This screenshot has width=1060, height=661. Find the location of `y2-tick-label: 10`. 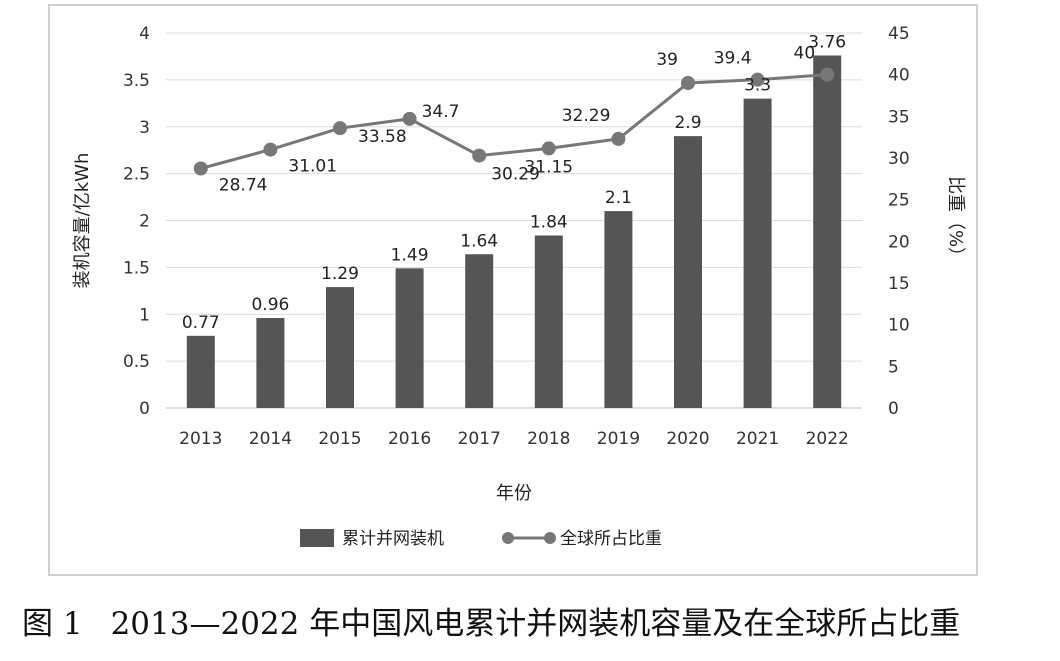

y2-tick-label: 10 is located at coordinates (899, 326).